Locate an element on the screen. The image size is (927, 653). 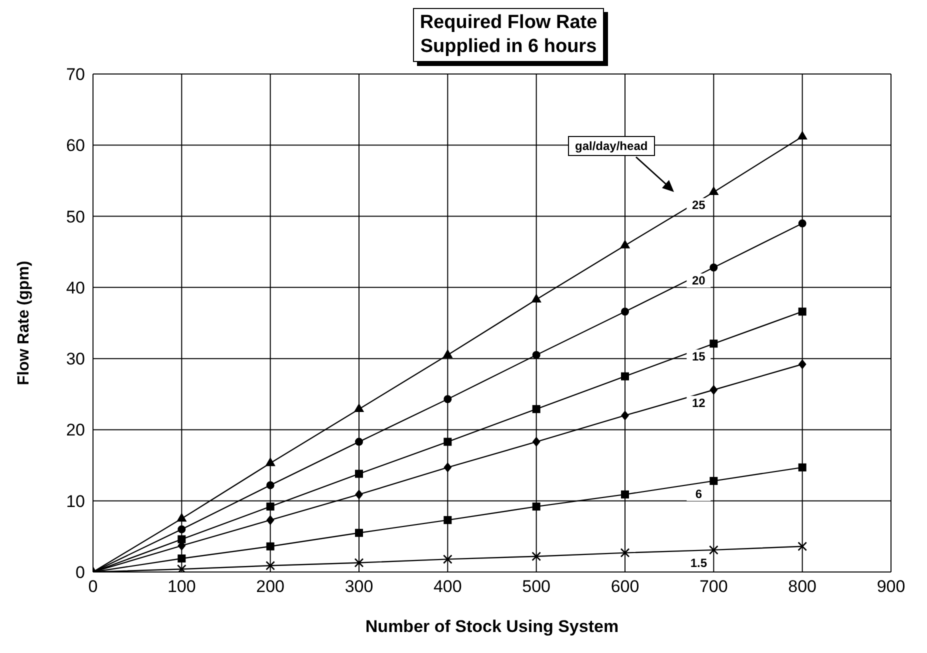
series-label: 20 is located at coordinates (699, 281).